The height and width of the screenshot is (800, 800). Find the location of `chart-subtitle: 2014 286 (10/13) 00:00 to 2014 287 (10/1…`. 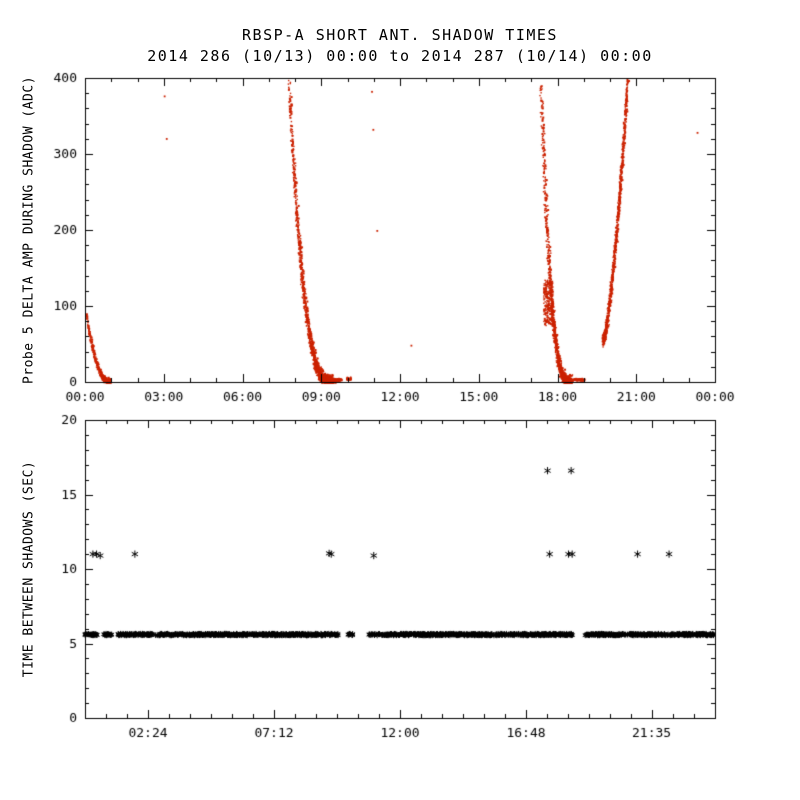

chart-subtitle: 2014 286 (10/13) 00:00 to 2014 287 (10/1… is located at coordinates (400, 56).